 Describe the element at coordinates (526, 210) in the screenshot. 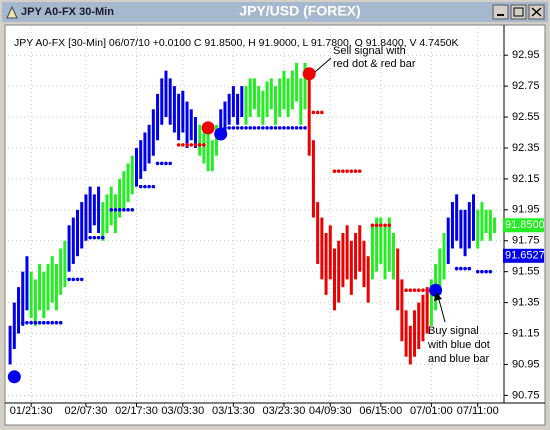

I see `y-tick-label: 91.95` at that location.